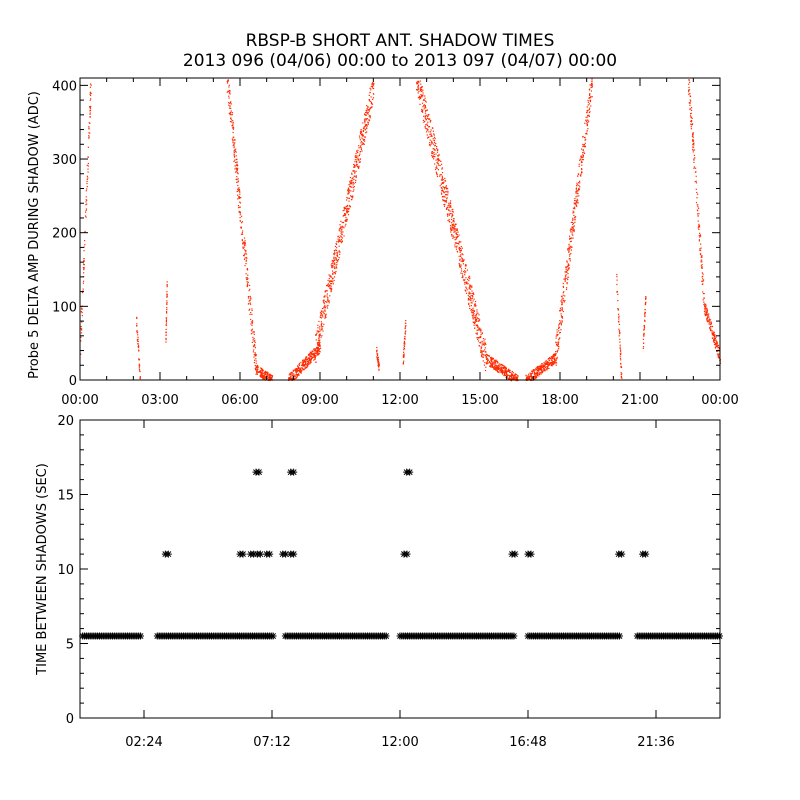 Image resolution: width=800 pixels, height=800 pixels. What do you see at coordinates (86, 219) in the screenshot?
I see `amp-point-cluster` at bounding box center [86, 219].